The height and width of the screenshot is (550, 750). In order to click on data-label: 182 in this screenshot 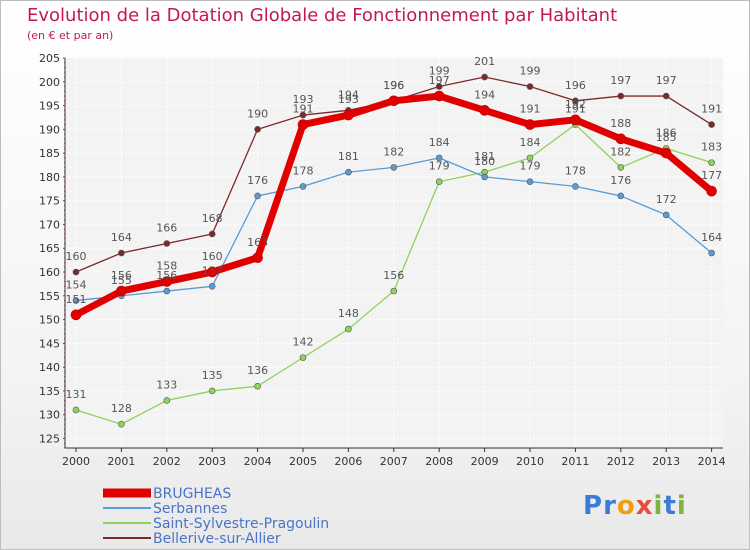, I will do `click(620, 151)`.